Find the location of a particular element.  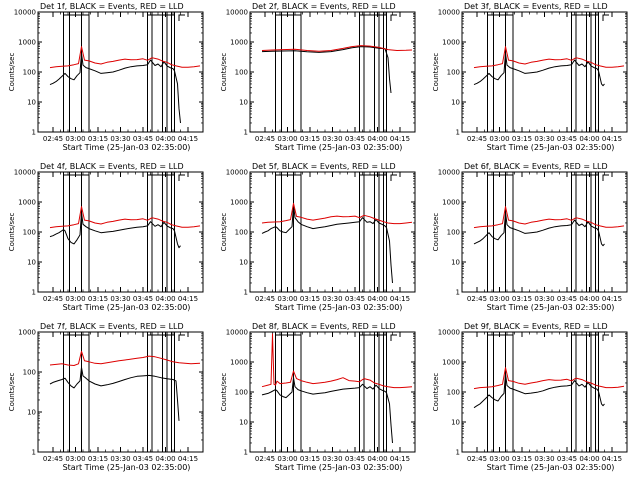

panel-title: Det 3f, BLACK = Events, RED = LLD is located at coordinates (536, 6).